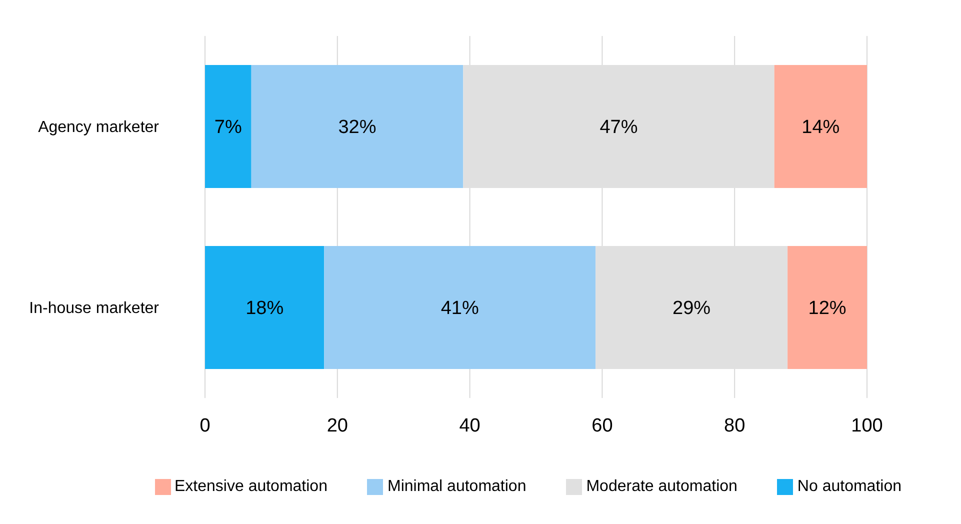 This screenshot has height=524, width=961. I want to click on data-label: 47%, so click(619, 127).